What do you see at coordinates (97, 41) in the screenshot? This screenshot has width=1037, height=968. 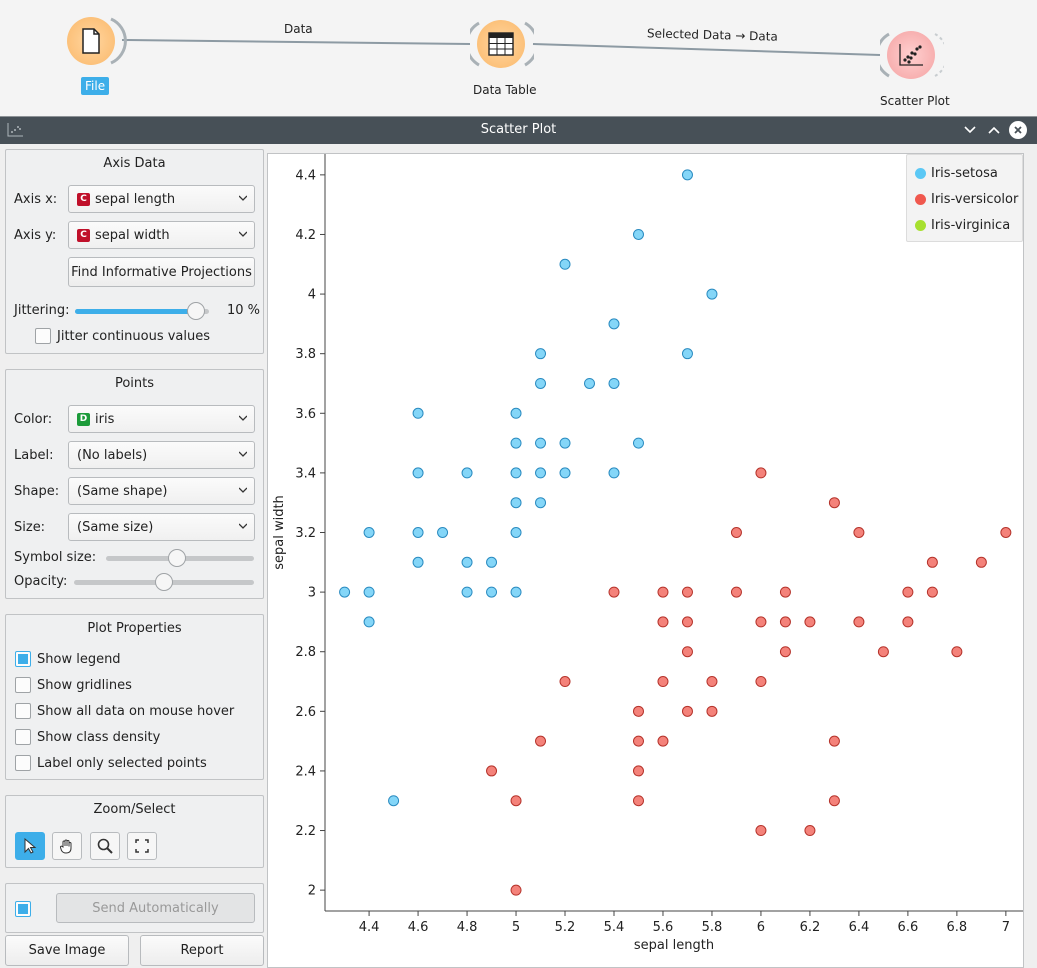 I see `node-file` at bounding box center [97, 41].